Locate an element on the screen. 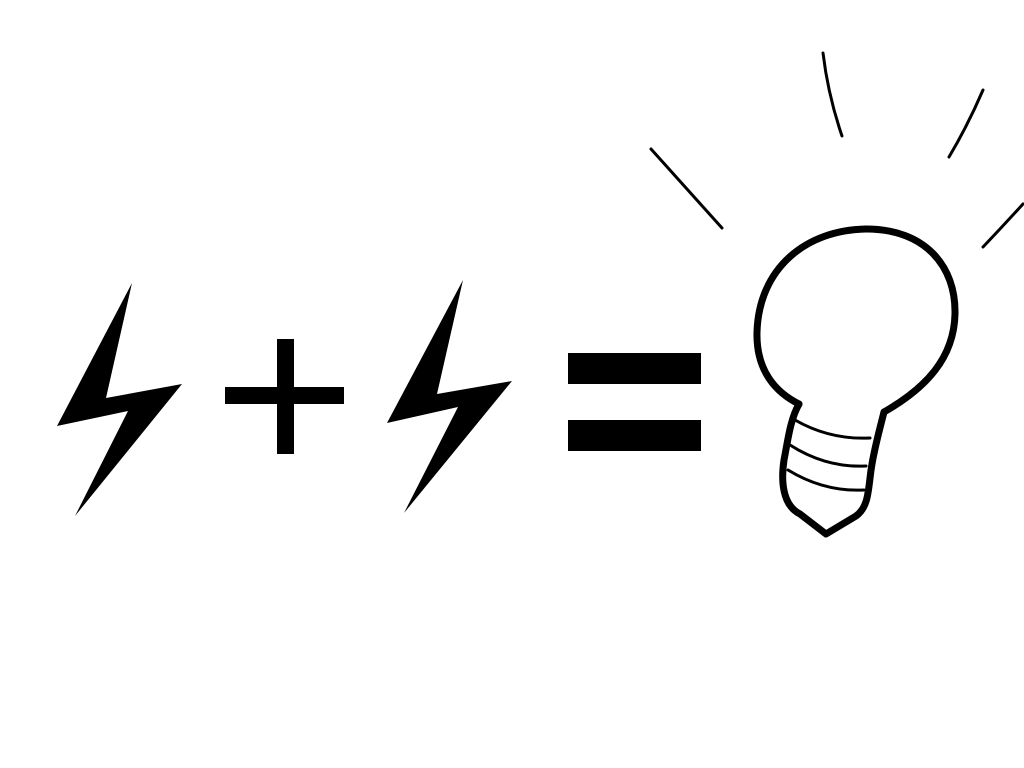 The image size is (1024, 768). plus-icon is located at coordinates (284, 396).